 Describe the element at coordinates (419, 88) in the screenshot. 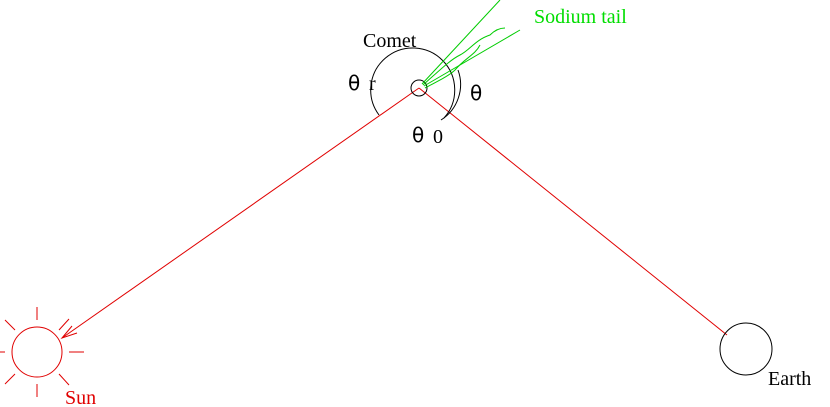

I see `comet` at that location.